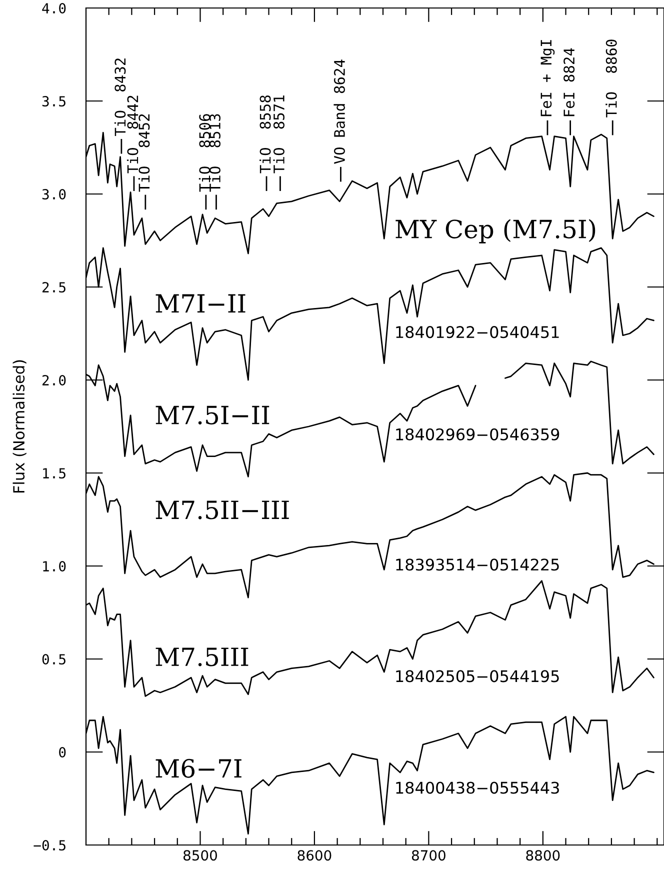  What do you see at coordinates (144, 153) in the screenshot?
I see `annotation: TiO 8452` at bounding box center [144, 153].